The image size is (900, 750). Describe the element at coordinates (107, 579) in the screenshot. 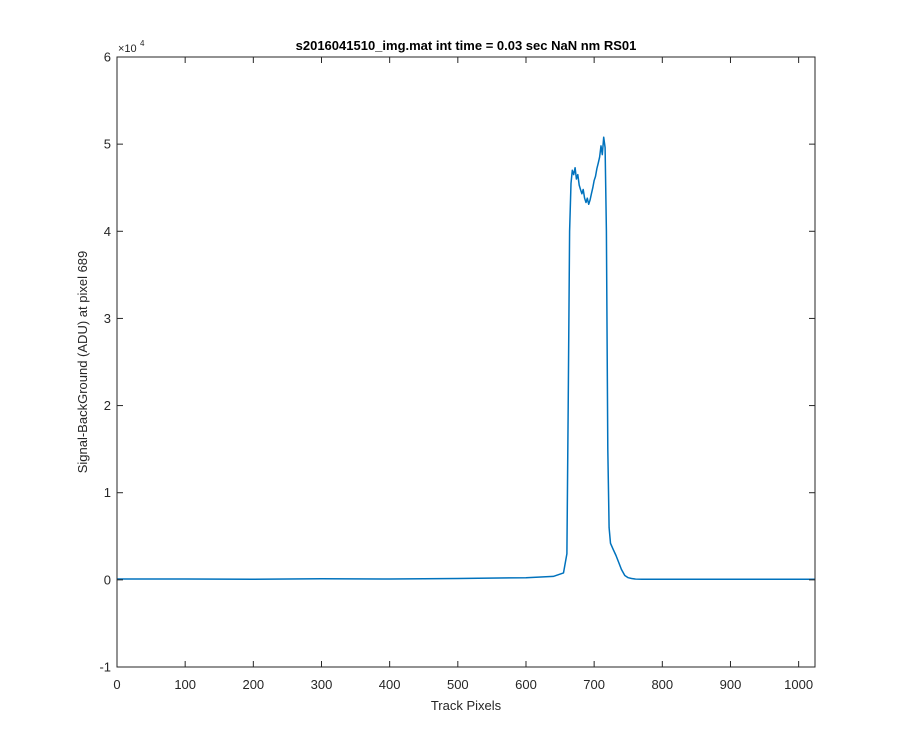

I see `y-tick-label: 0` at that location.